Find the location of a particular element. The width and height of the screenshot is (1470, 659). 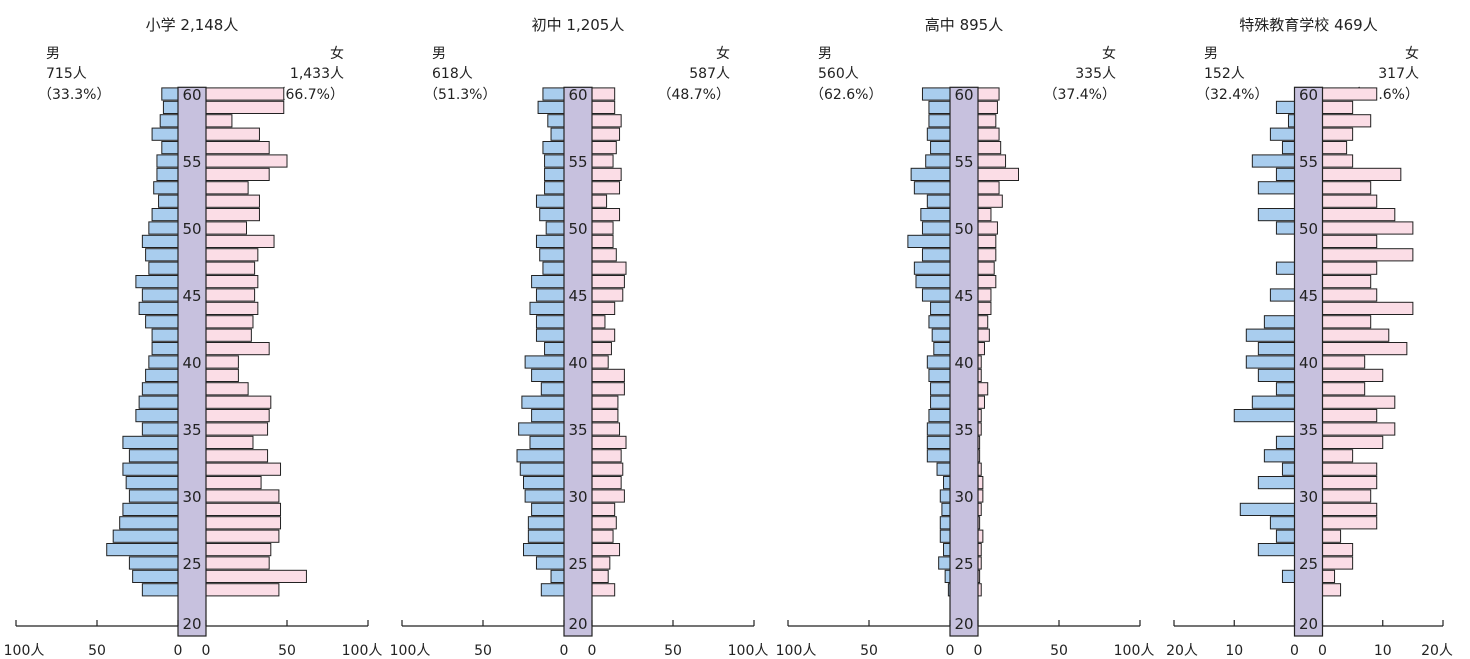

x-tick-label: 50 is located at coordinates (287, 651).